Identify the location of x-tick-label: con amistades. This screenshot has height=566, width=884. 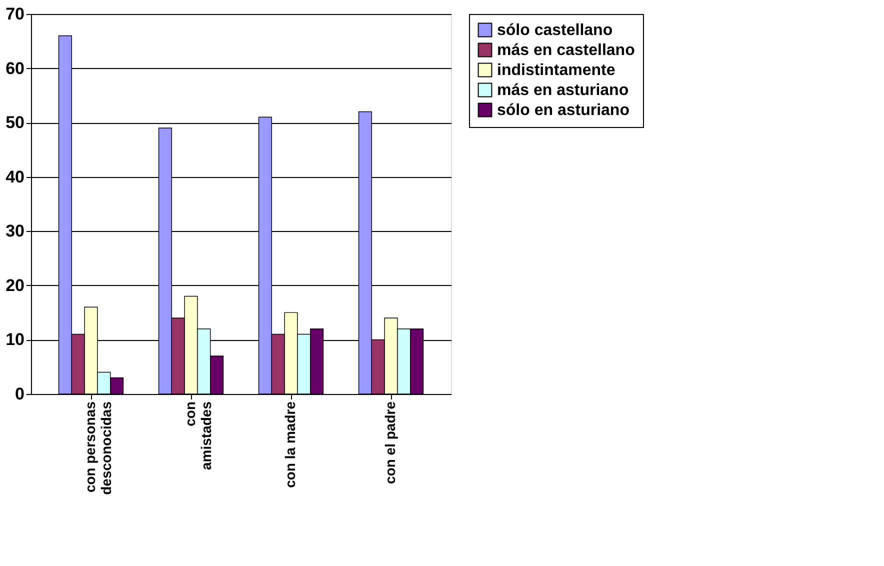
(198, 435).